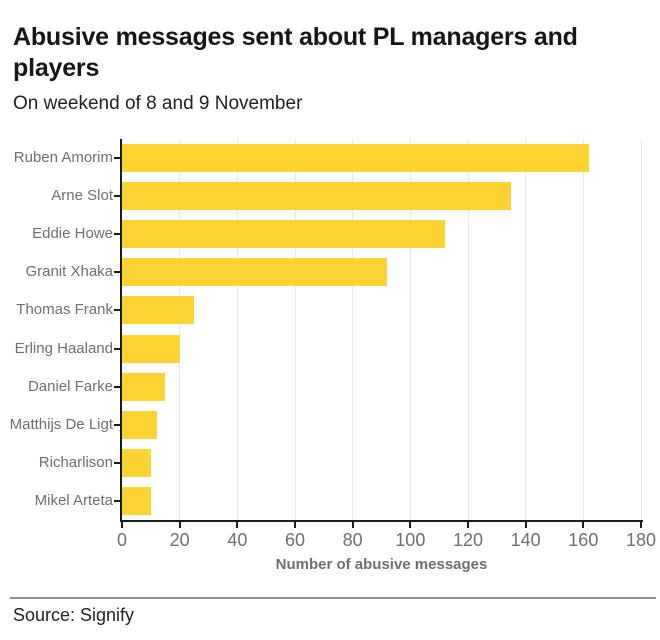  Describe the element at coordinates (381, 521) in the screenshot. I see `x-axis-line` at that location.